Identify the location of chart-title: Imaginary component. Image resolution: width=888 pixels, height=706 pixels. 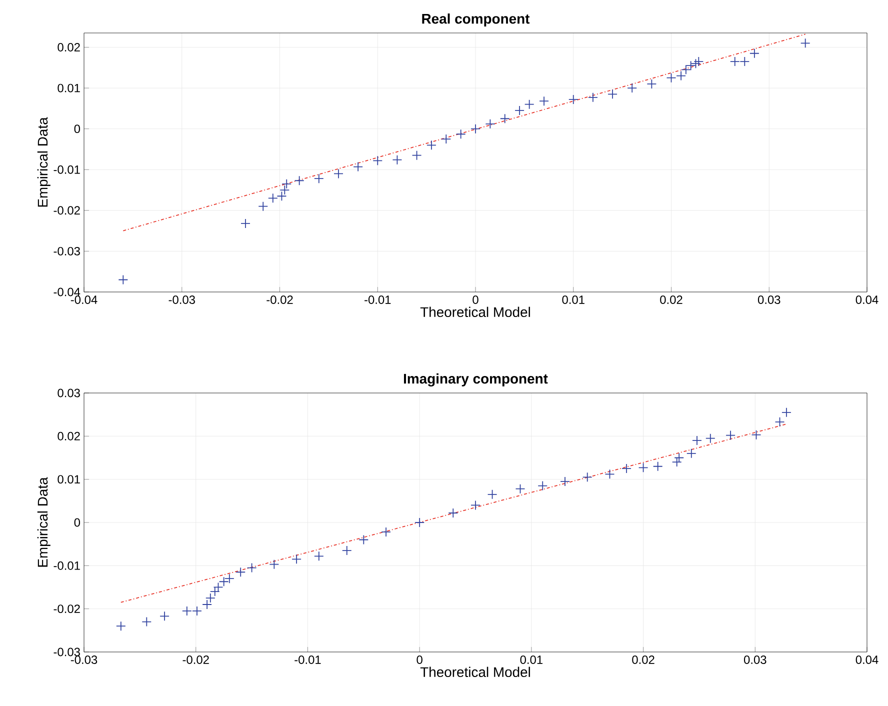
(476, 379).